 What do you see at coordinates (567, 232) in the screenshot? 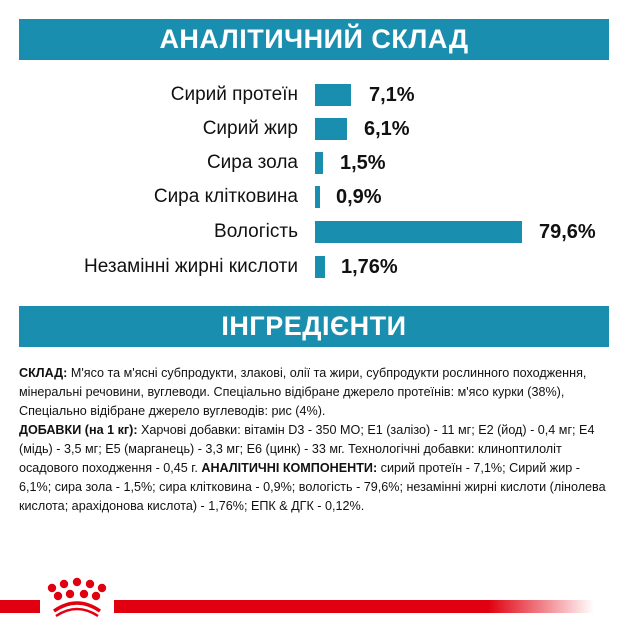
I see `row-value: 79,6%` at bounding box center [567, 232].